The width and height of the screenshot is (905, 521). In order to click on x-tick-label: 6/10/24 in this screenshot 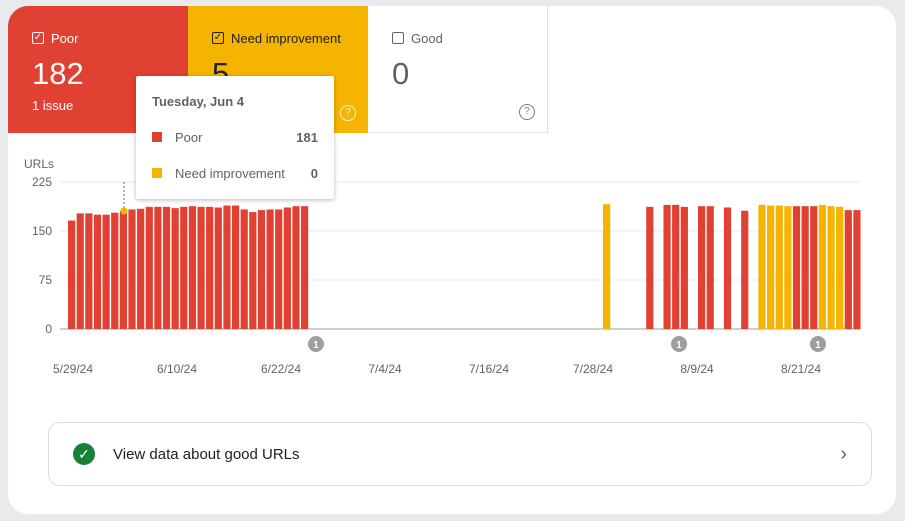, I will do `click(177, 369)`.